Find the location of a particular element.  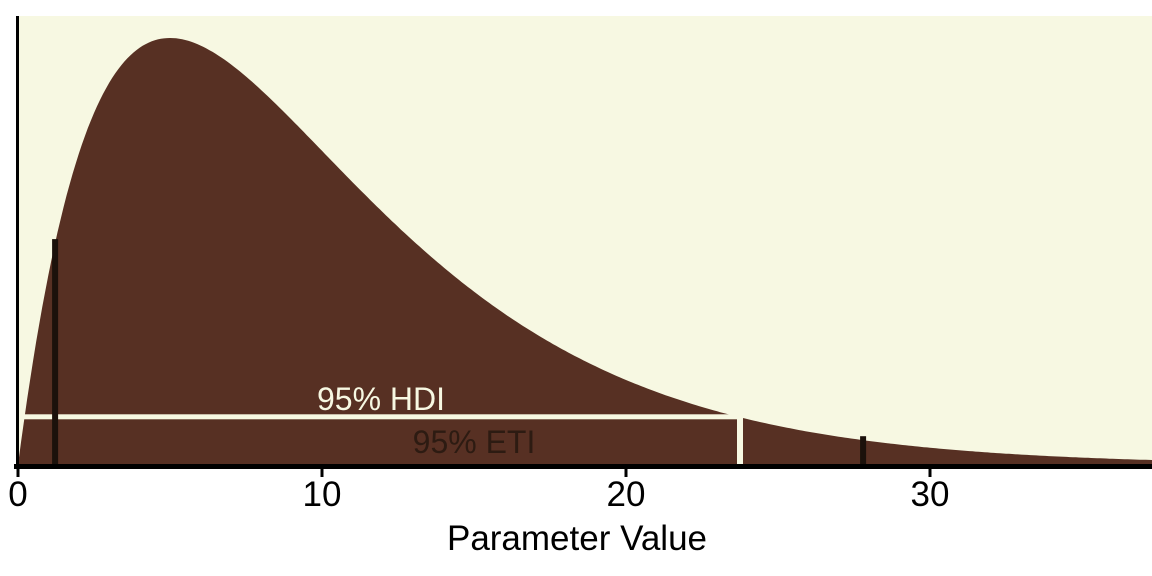

hdi-interval-line is located at coordinates (381, 417).